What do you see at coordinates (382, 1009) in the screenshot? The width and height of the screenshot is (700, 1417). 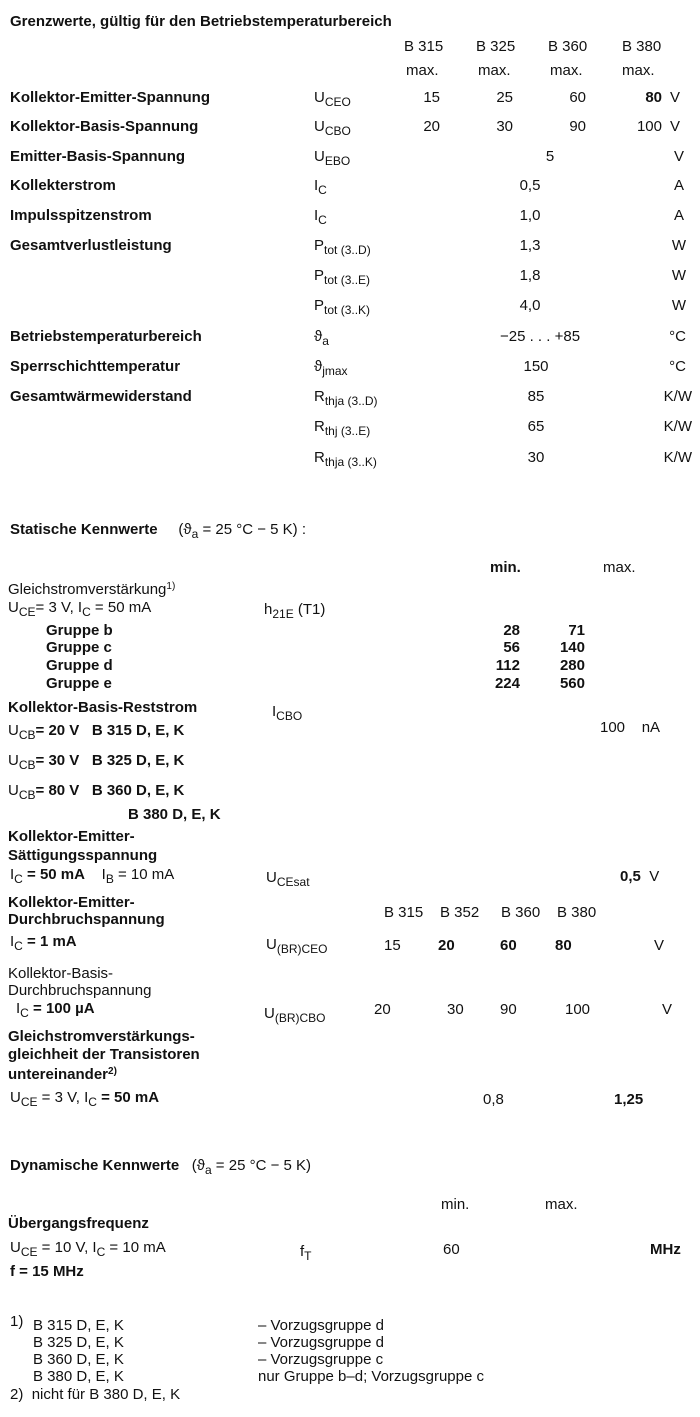 I see `value: 20` at bounding box center [382, 1009].